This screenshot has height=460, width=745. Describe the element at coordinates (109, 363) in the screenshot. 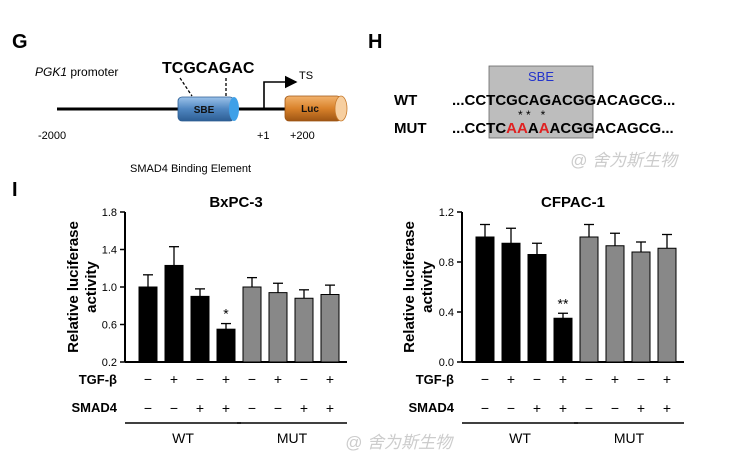

I see `y-tick-label: 0.2` at that location.